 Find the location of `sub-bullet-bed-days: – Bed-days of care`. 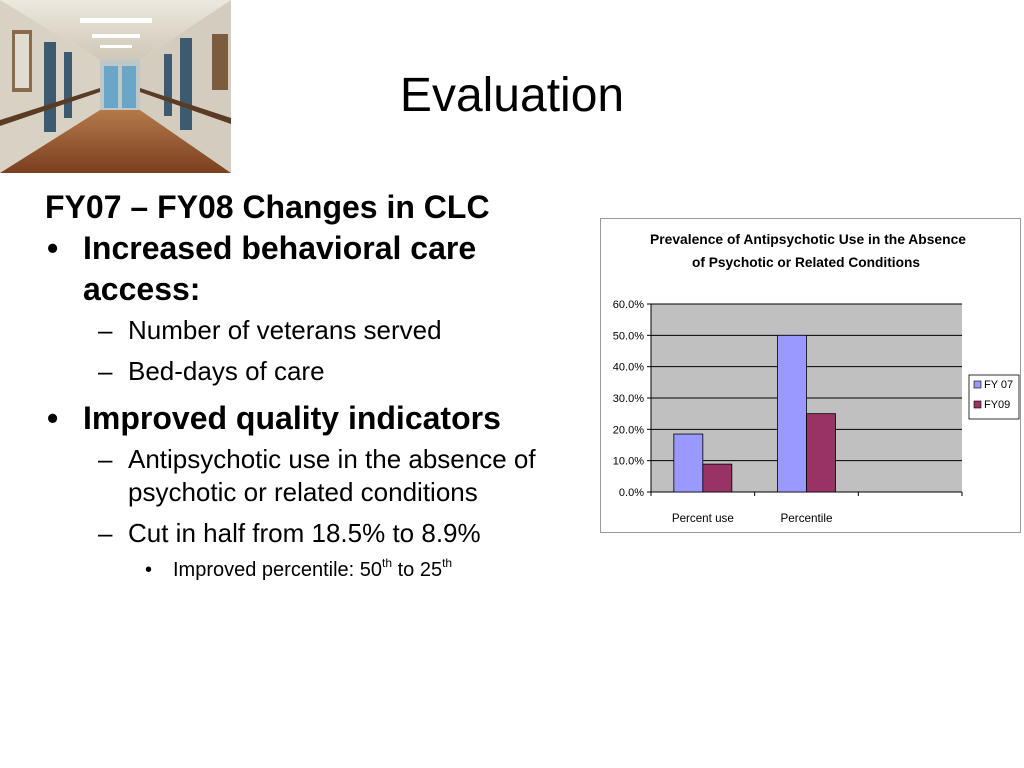

sub-bullet-bed-days: – Bed-days of care is located at coordinates (315, 371).